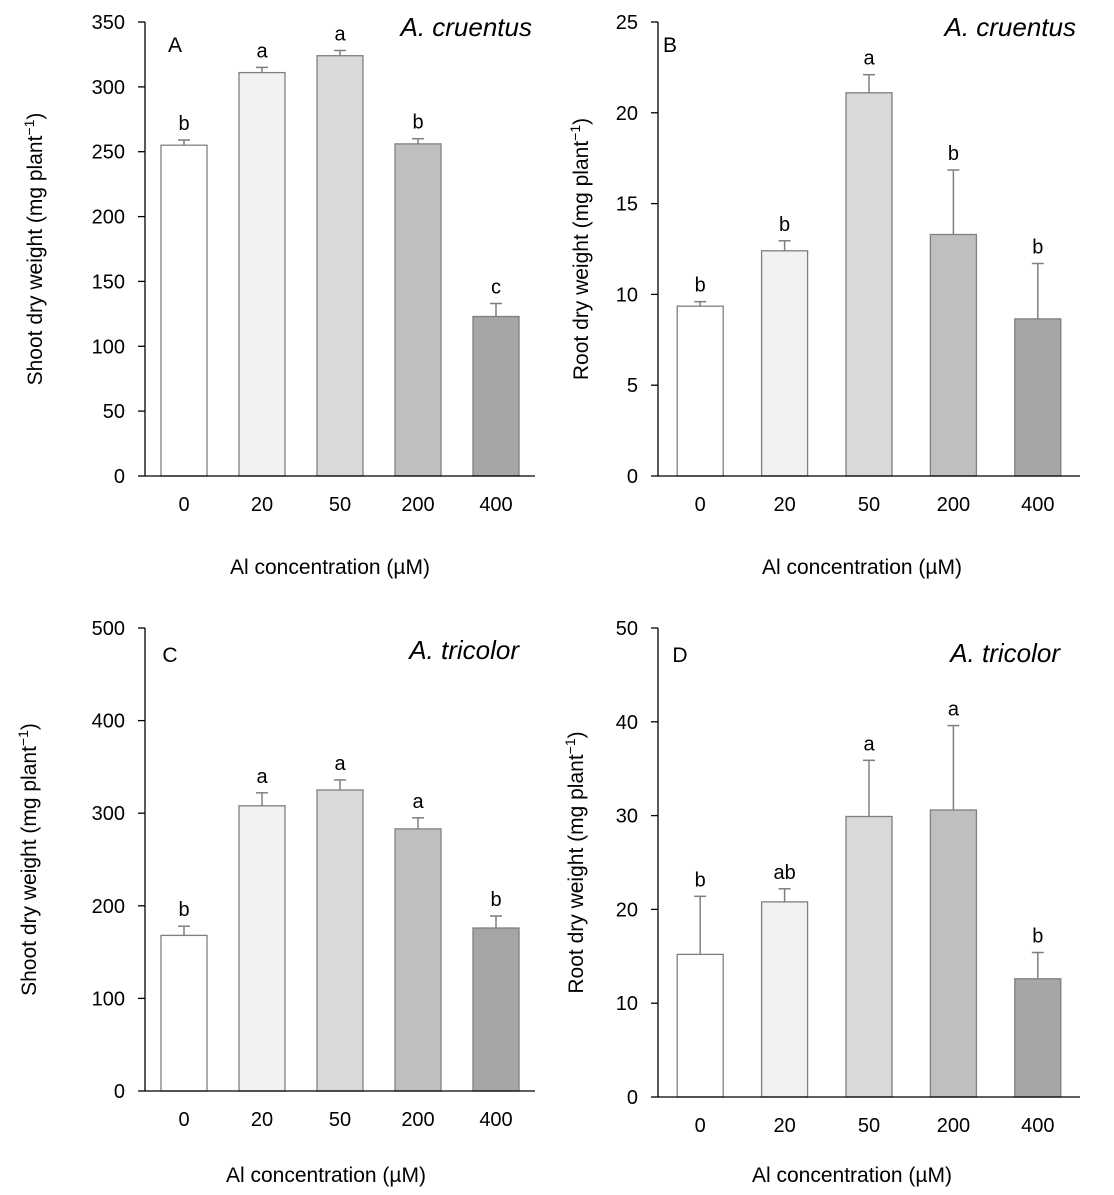 Image resolution: width=1114 pixels, height=1195 pixels. Describe the element at coordinates (108, 282) in the screenshot. I see `y-tick-label: 150` at that location.